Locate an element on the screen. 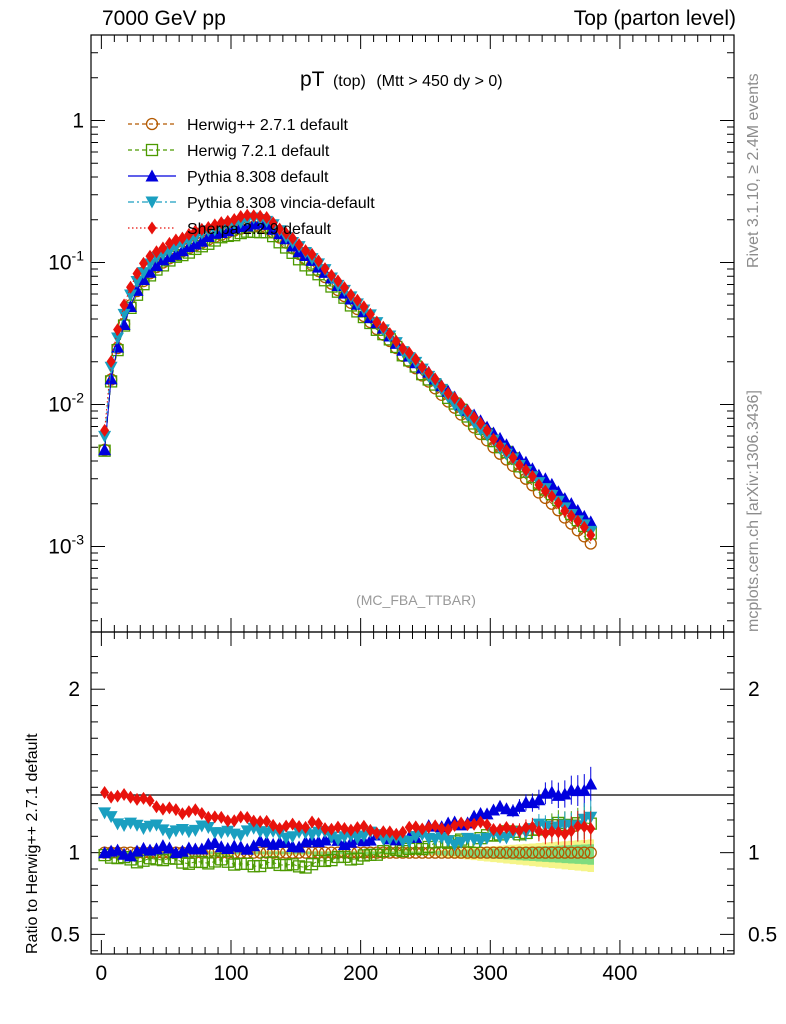  legend-marker is located at coordinates (152, 175).